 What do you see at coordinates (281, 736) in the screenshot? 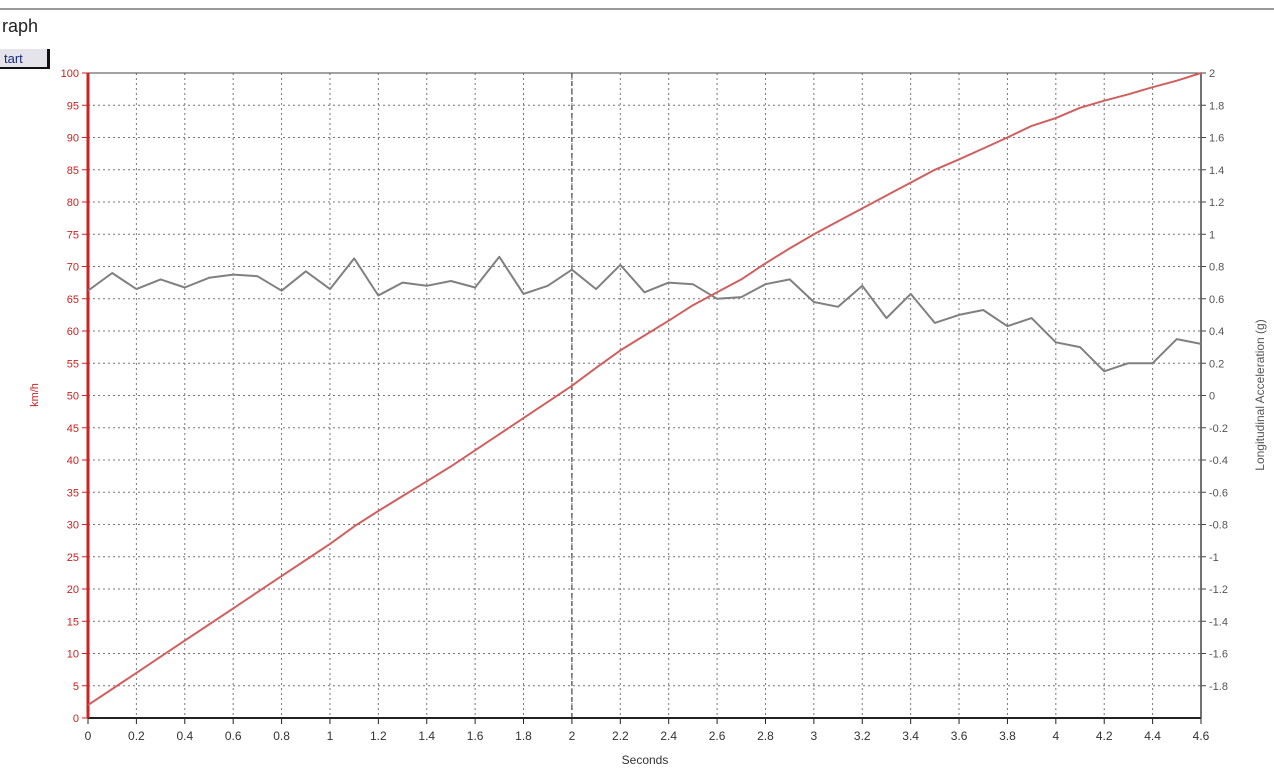
I see `x-tick-label: 0.8` at bounding box center [281, 736].